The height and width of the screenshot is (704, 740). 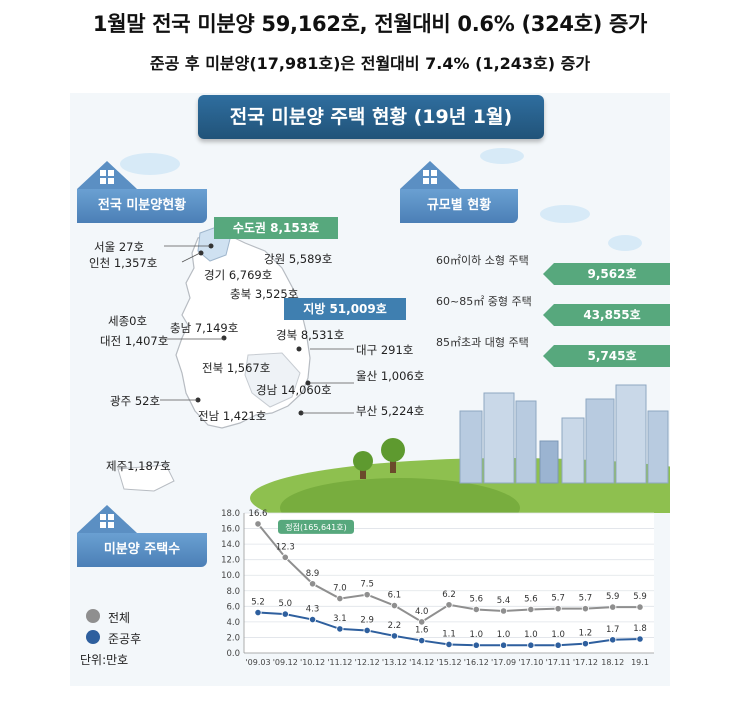 I want to click on size-medium-label: 60~85㎡ 중형 주택, so click(x=484, y=301).